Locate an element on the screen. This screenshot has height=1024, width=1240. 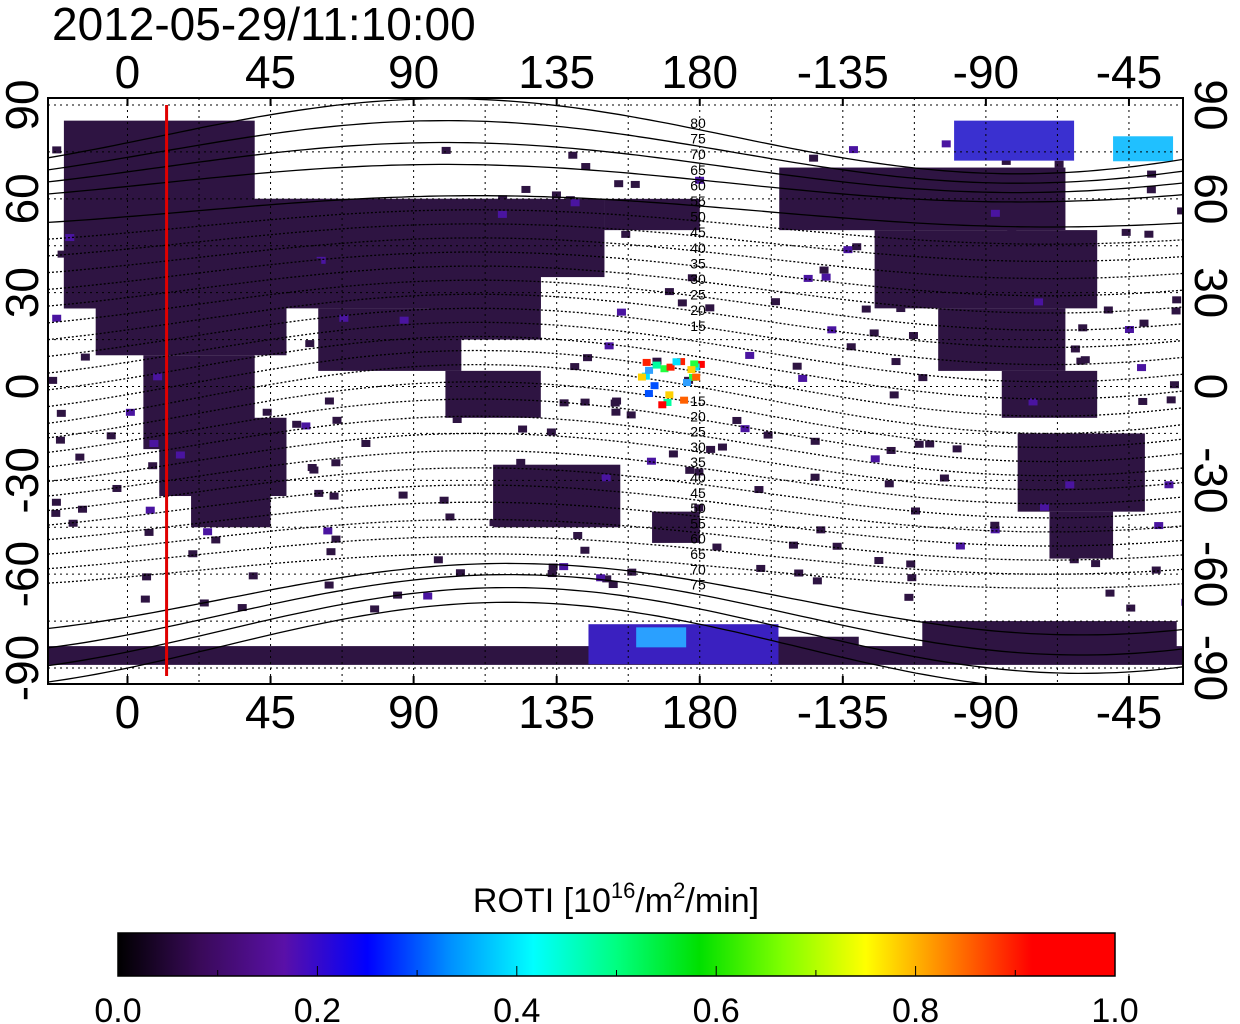
lat-label-right: -90 is located at coordinates (1211, 668).